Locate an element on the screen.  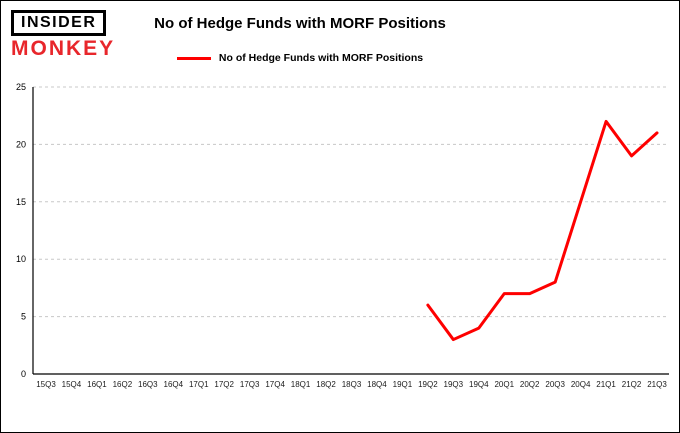
svg-text: 19Q1 is located at coordinates (403, 384).